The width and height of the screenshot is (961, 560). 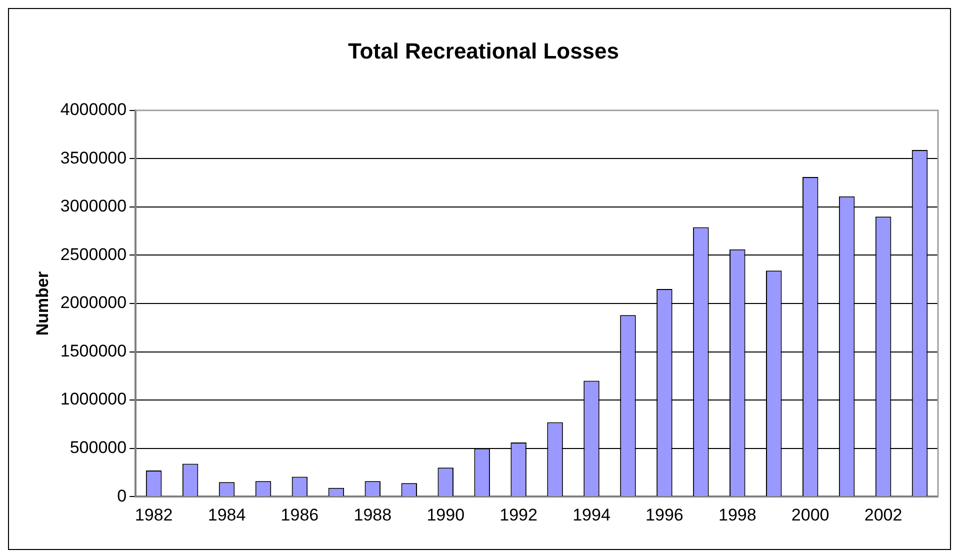 I want to click on y-tick-label: 2500000, so click(x=93, y=254).